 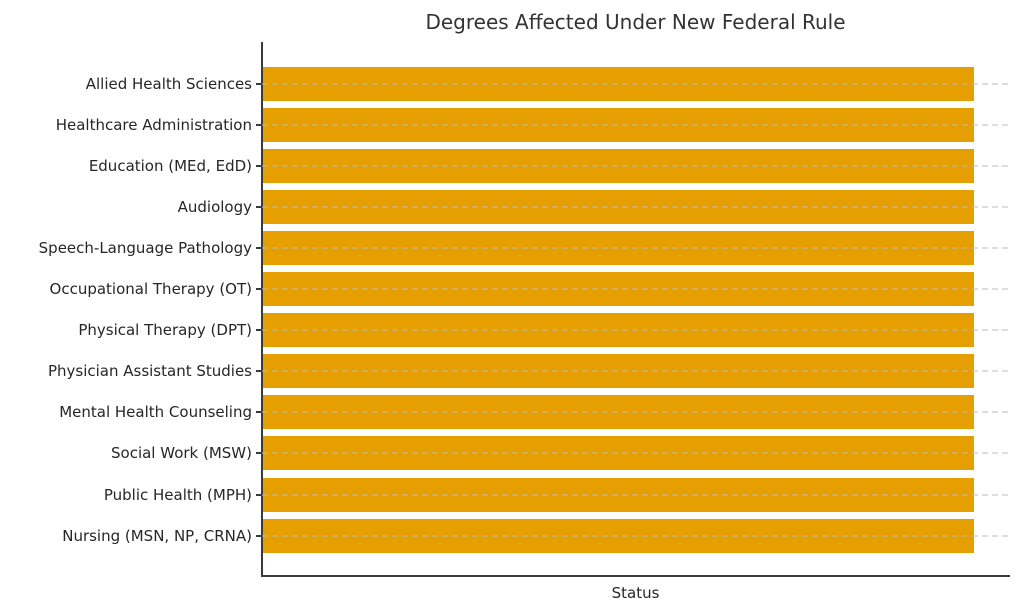 I want to click on y-tick-label: Physician Assistant Studies, so click(x=149, y=371).